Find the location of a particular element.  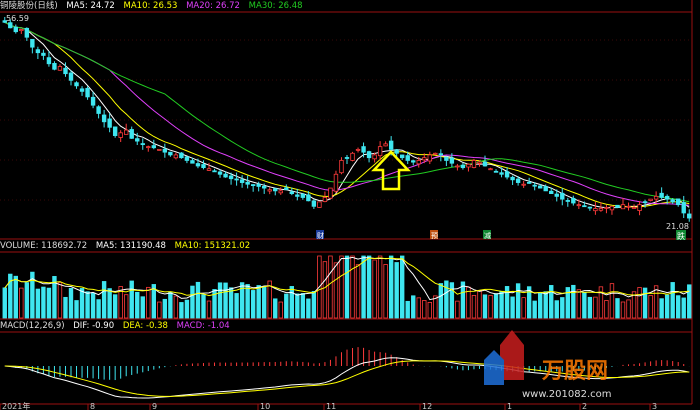

badge-forecast: 预 is located at coordinates (434, 235).